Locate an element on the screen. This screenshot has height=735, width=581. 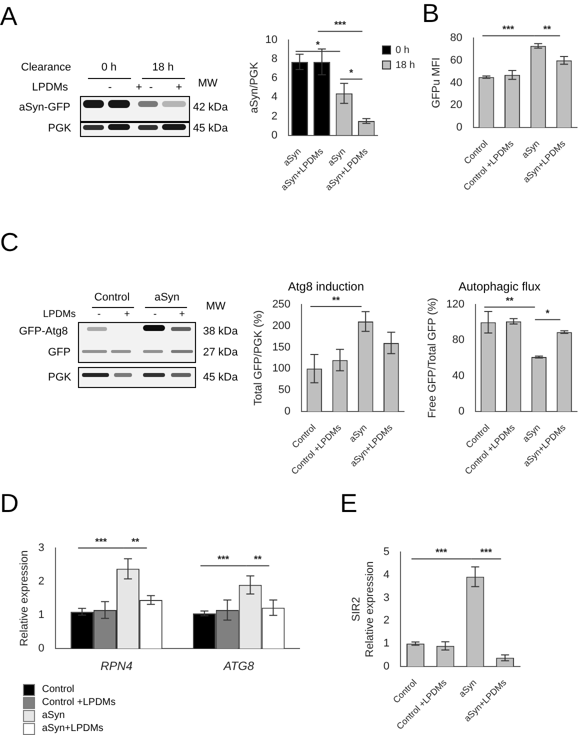
y-tick-label: 50 is located at coordinates (284, 390).